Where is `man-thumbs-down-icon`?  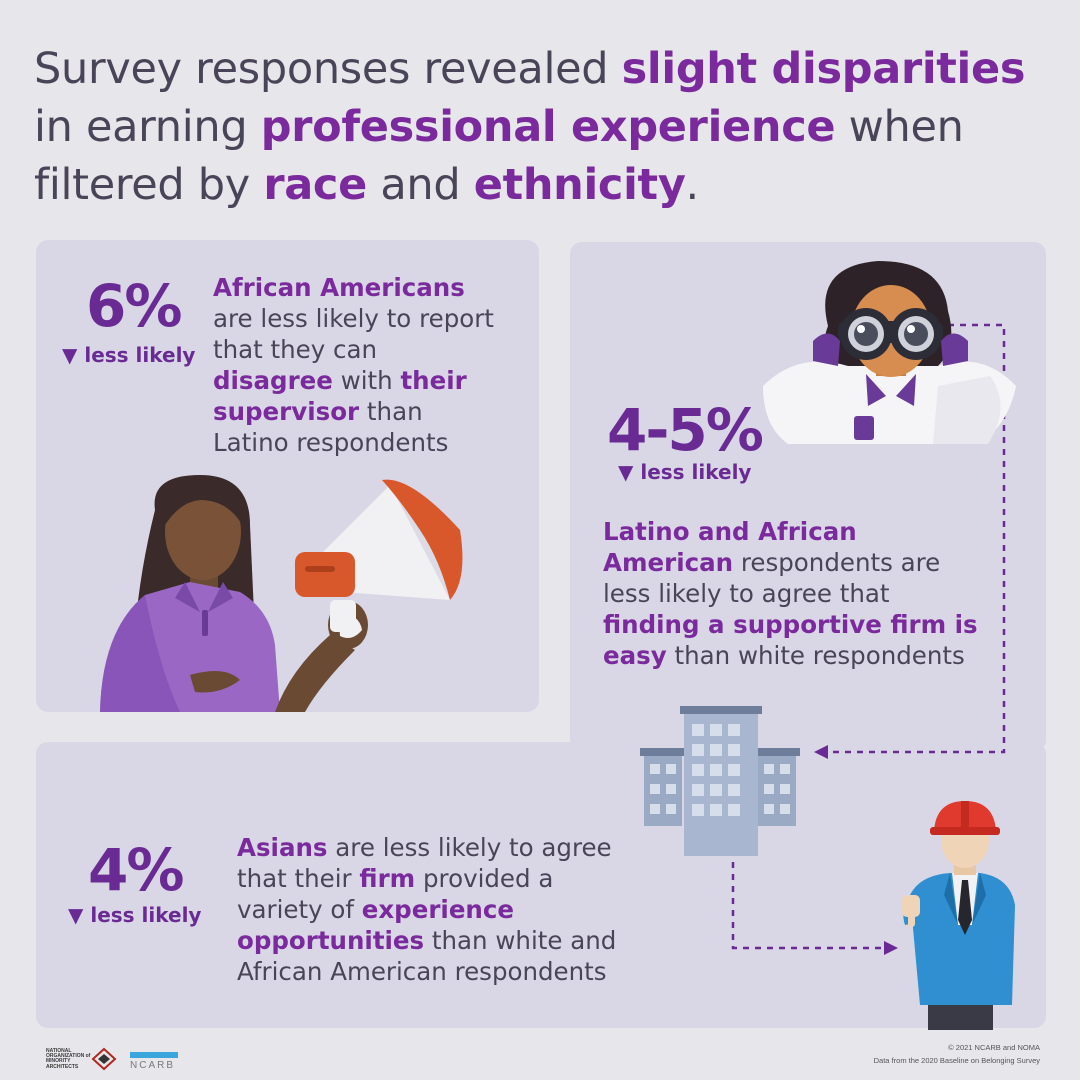 man-thumbs-down-icon is located at coordinates (958, 915).